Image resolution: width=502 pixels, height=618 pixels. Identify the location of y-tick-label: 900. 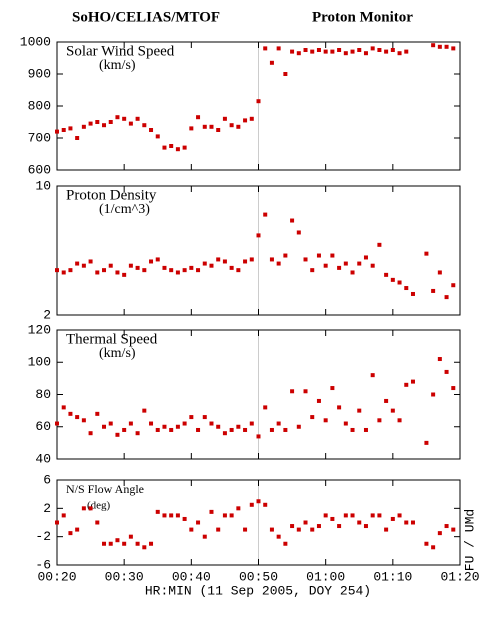
(39, 73).